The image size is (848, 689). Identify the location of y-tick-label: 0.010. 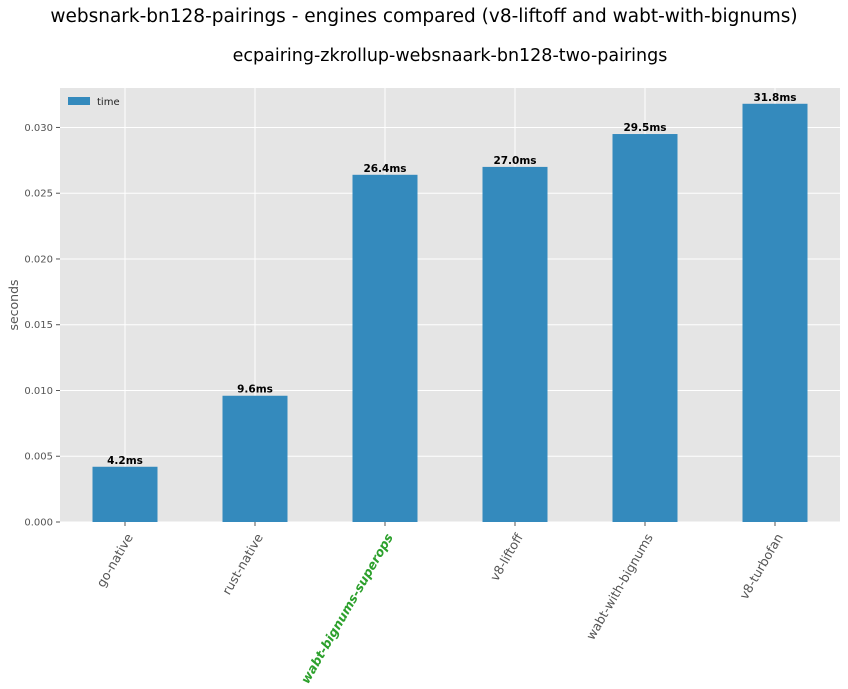
(38, 391).